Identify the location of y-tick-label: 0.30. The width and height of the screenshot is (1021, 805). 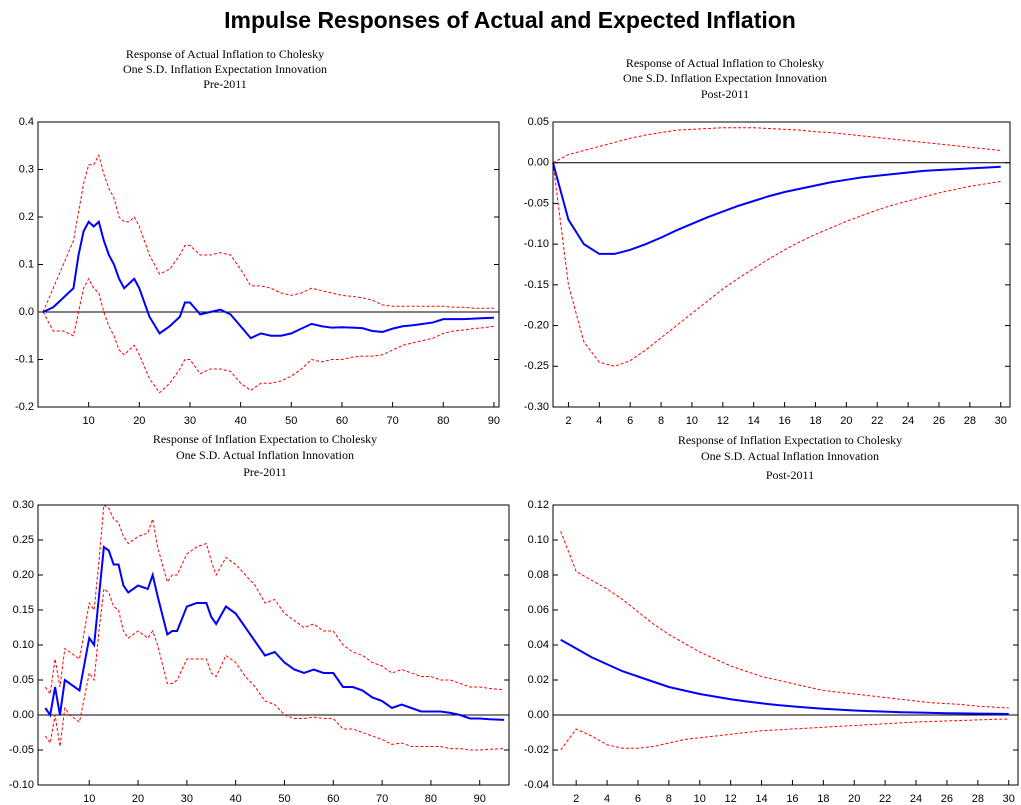
(23, 505).